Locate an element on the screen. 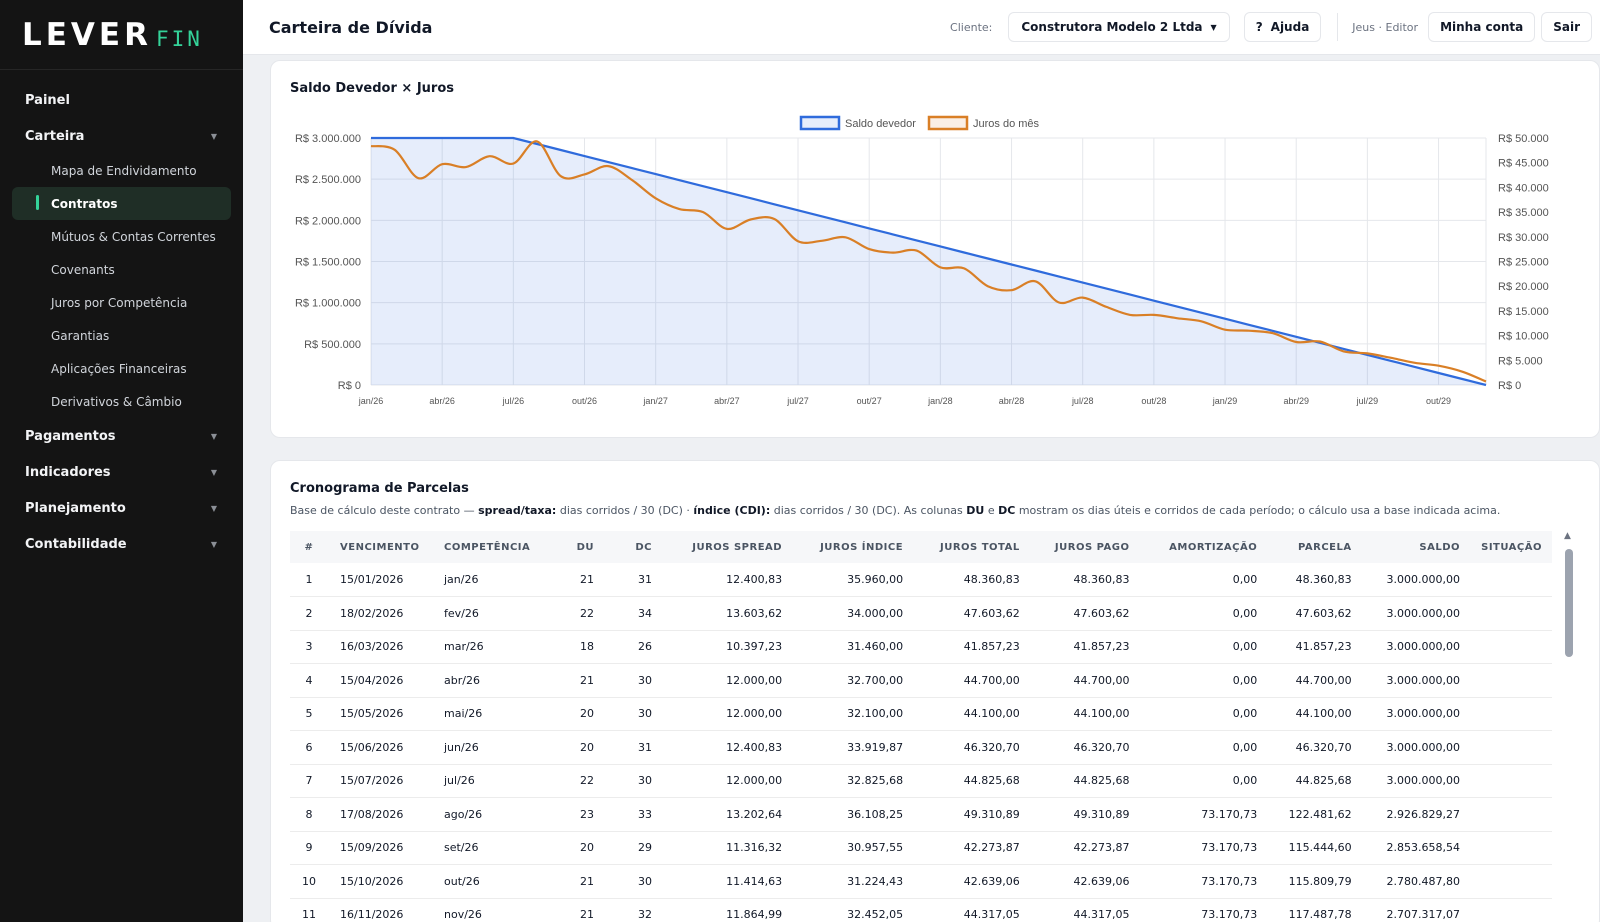  scroll-up-icon: ▲ is located at coordinates (1567, 536).